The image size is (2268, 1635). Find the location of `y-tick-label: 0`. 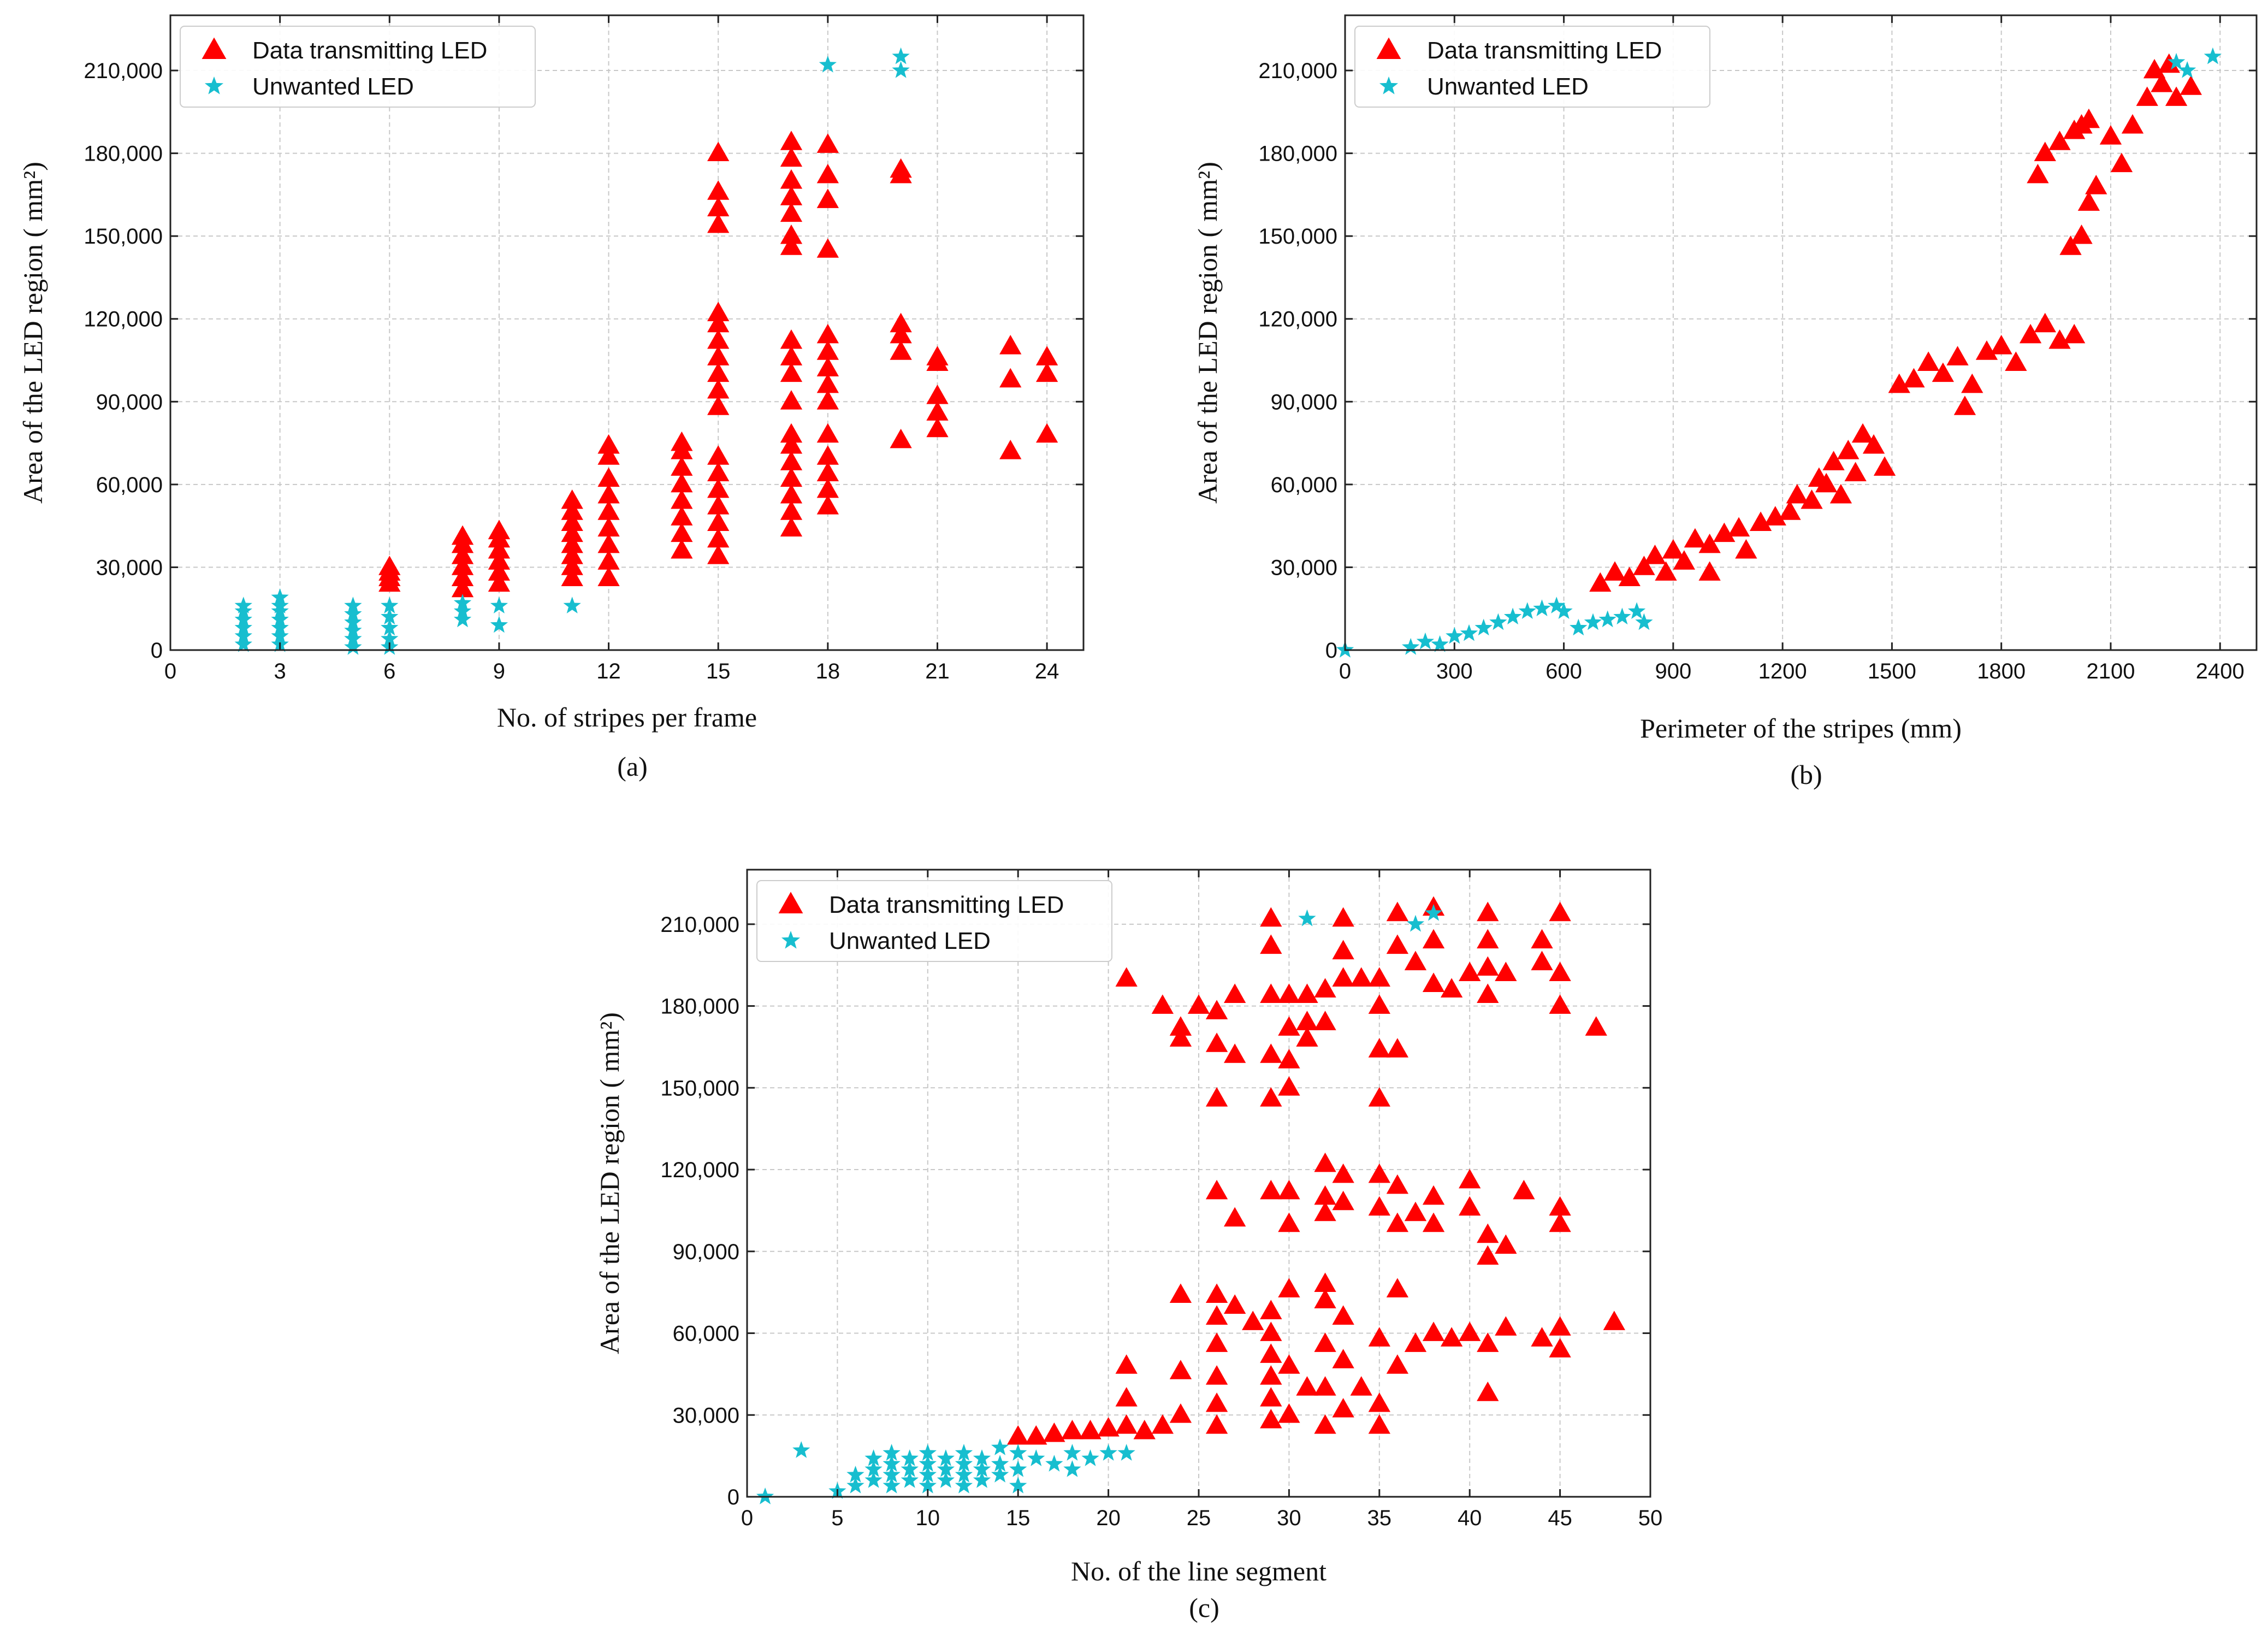

y-tick-label: 0 is located at coordinates (157, 651).